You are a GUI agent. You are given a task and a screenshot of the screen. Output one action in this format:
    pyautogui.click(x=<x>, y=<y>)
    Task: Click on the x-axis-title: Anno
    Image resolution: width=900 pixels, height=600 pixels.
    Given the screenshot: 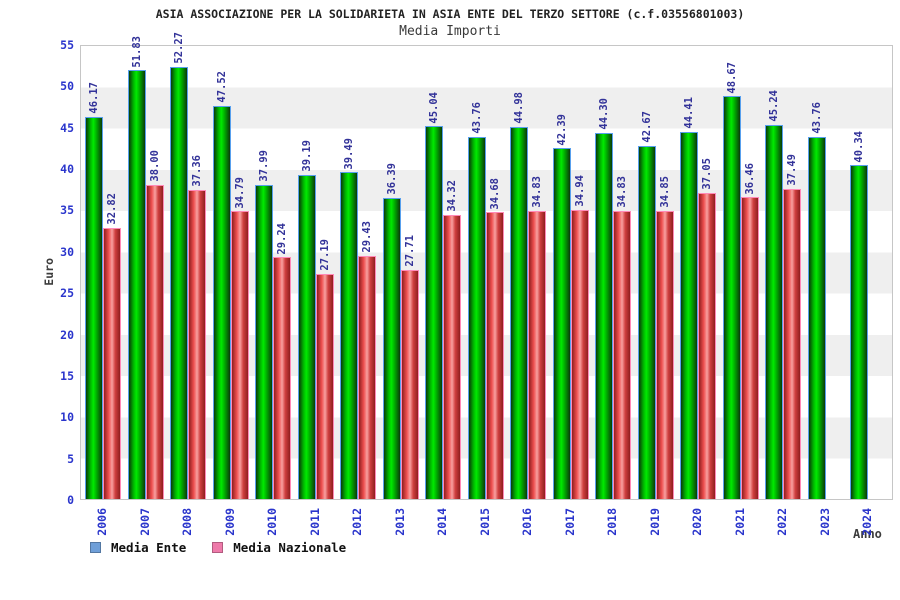 What is the action you would take?
    pyautogui.click(x=867, y=534)
    